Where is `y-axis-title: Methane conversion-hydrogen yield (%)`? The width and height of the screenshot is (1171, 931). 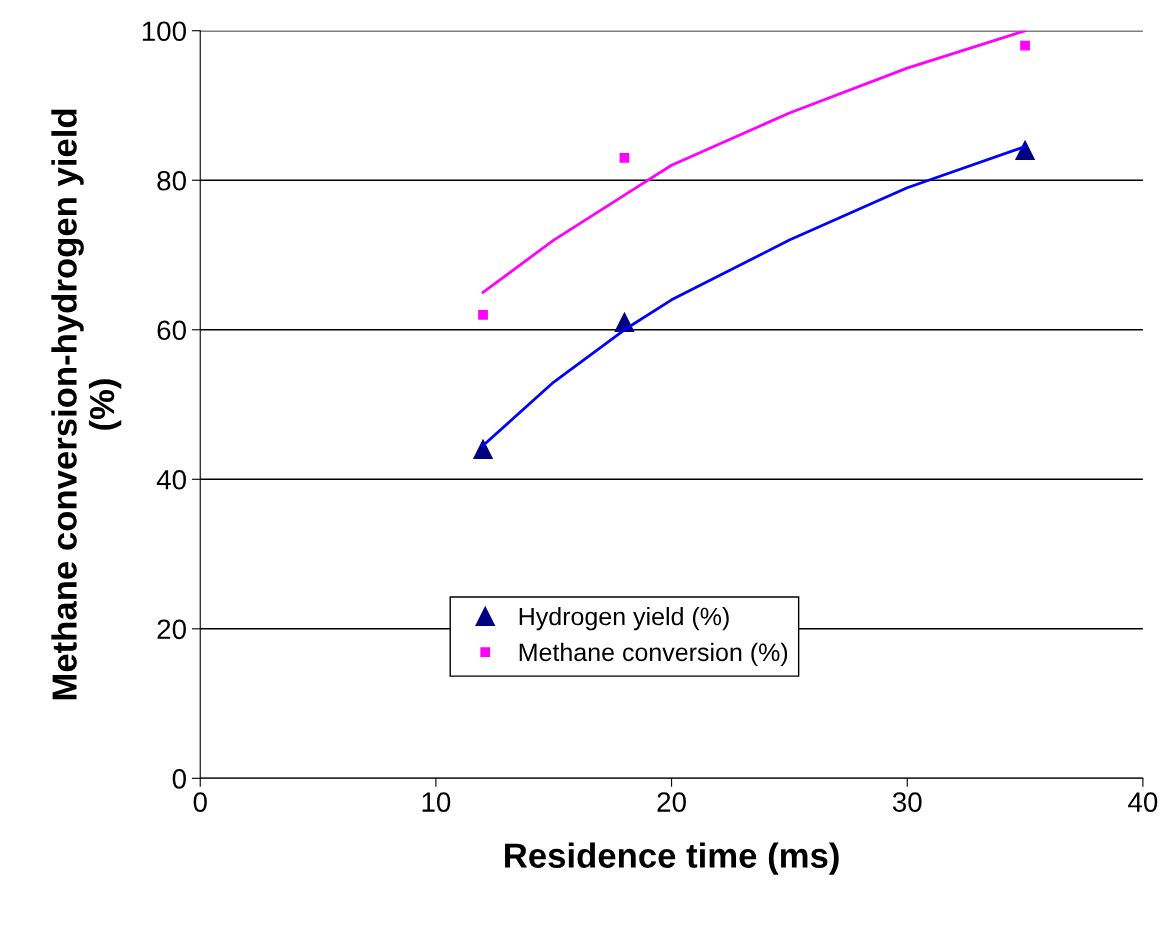 y-axis-title: Methane conversion-hydrogen yield (%) is located at coordinates (86, 404).